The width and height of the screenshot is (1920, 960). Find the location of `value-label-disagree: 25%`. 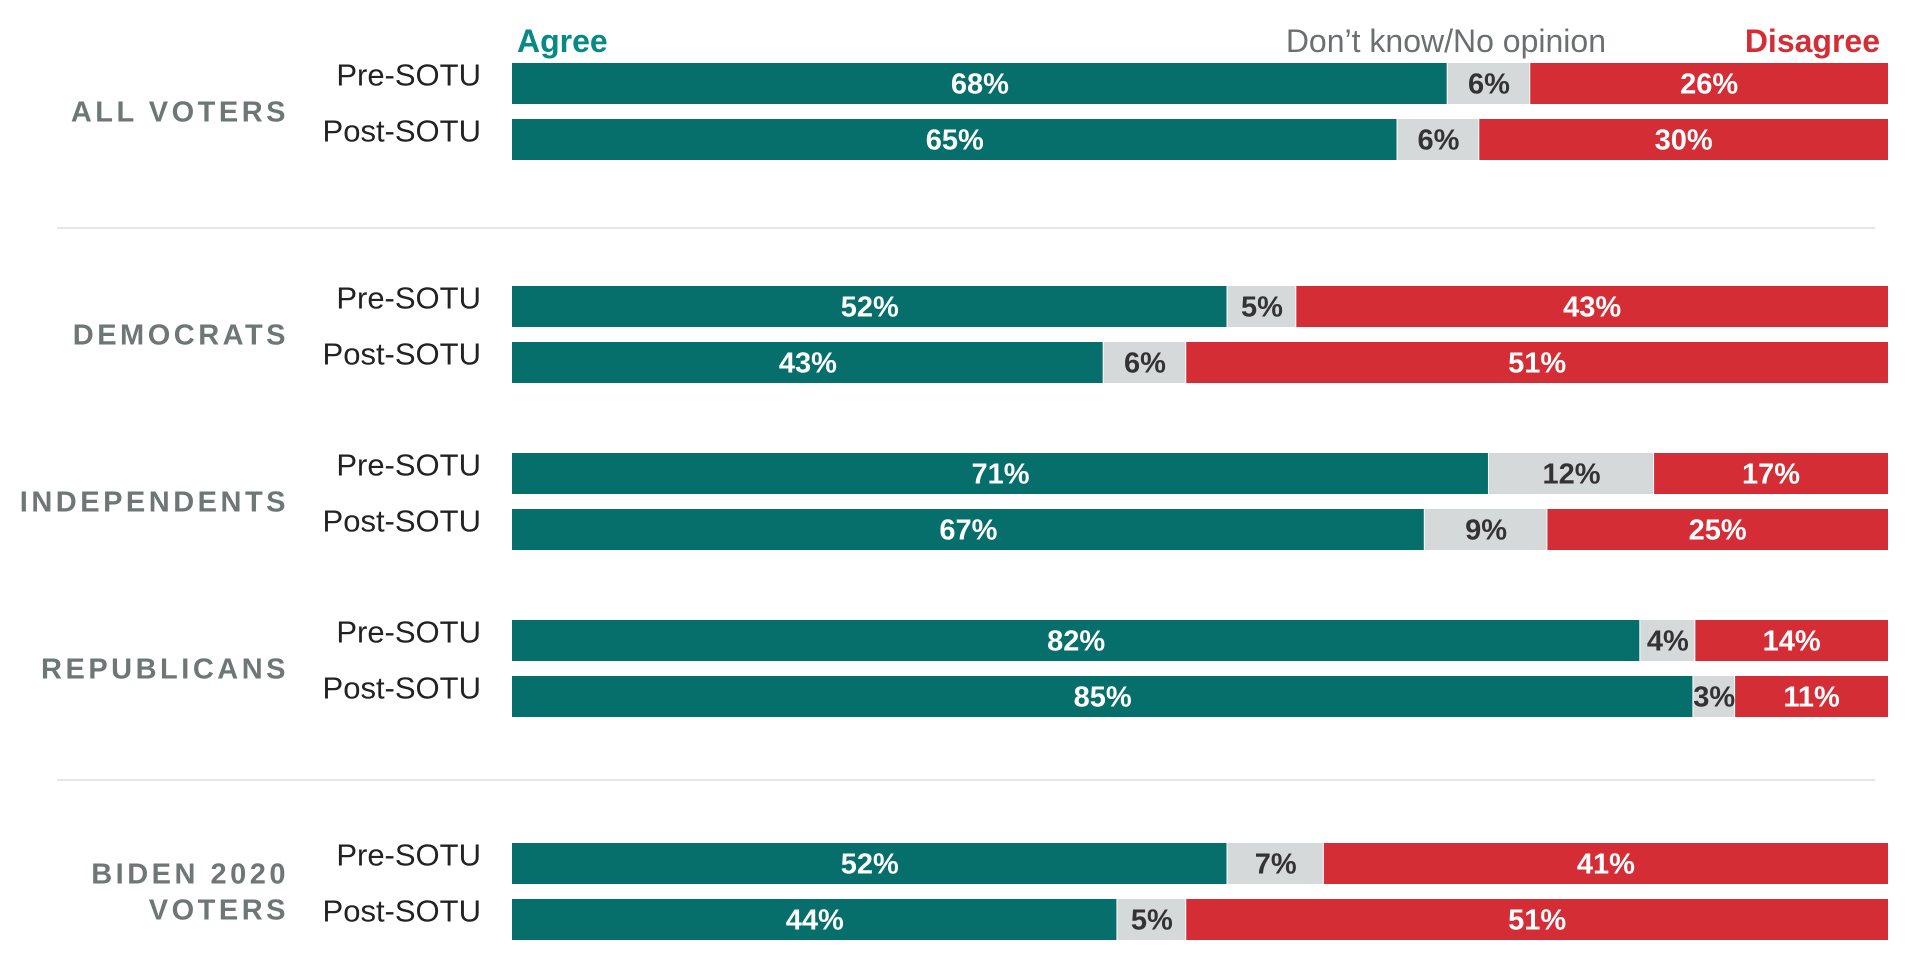

value-label-disagree: 25% is located at coordinates (1718, 531).